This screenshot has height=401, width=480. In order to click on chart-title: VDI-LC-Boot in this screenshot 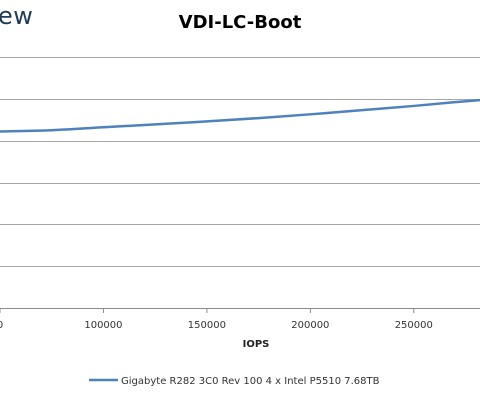, I will do `click(240, 22)`.